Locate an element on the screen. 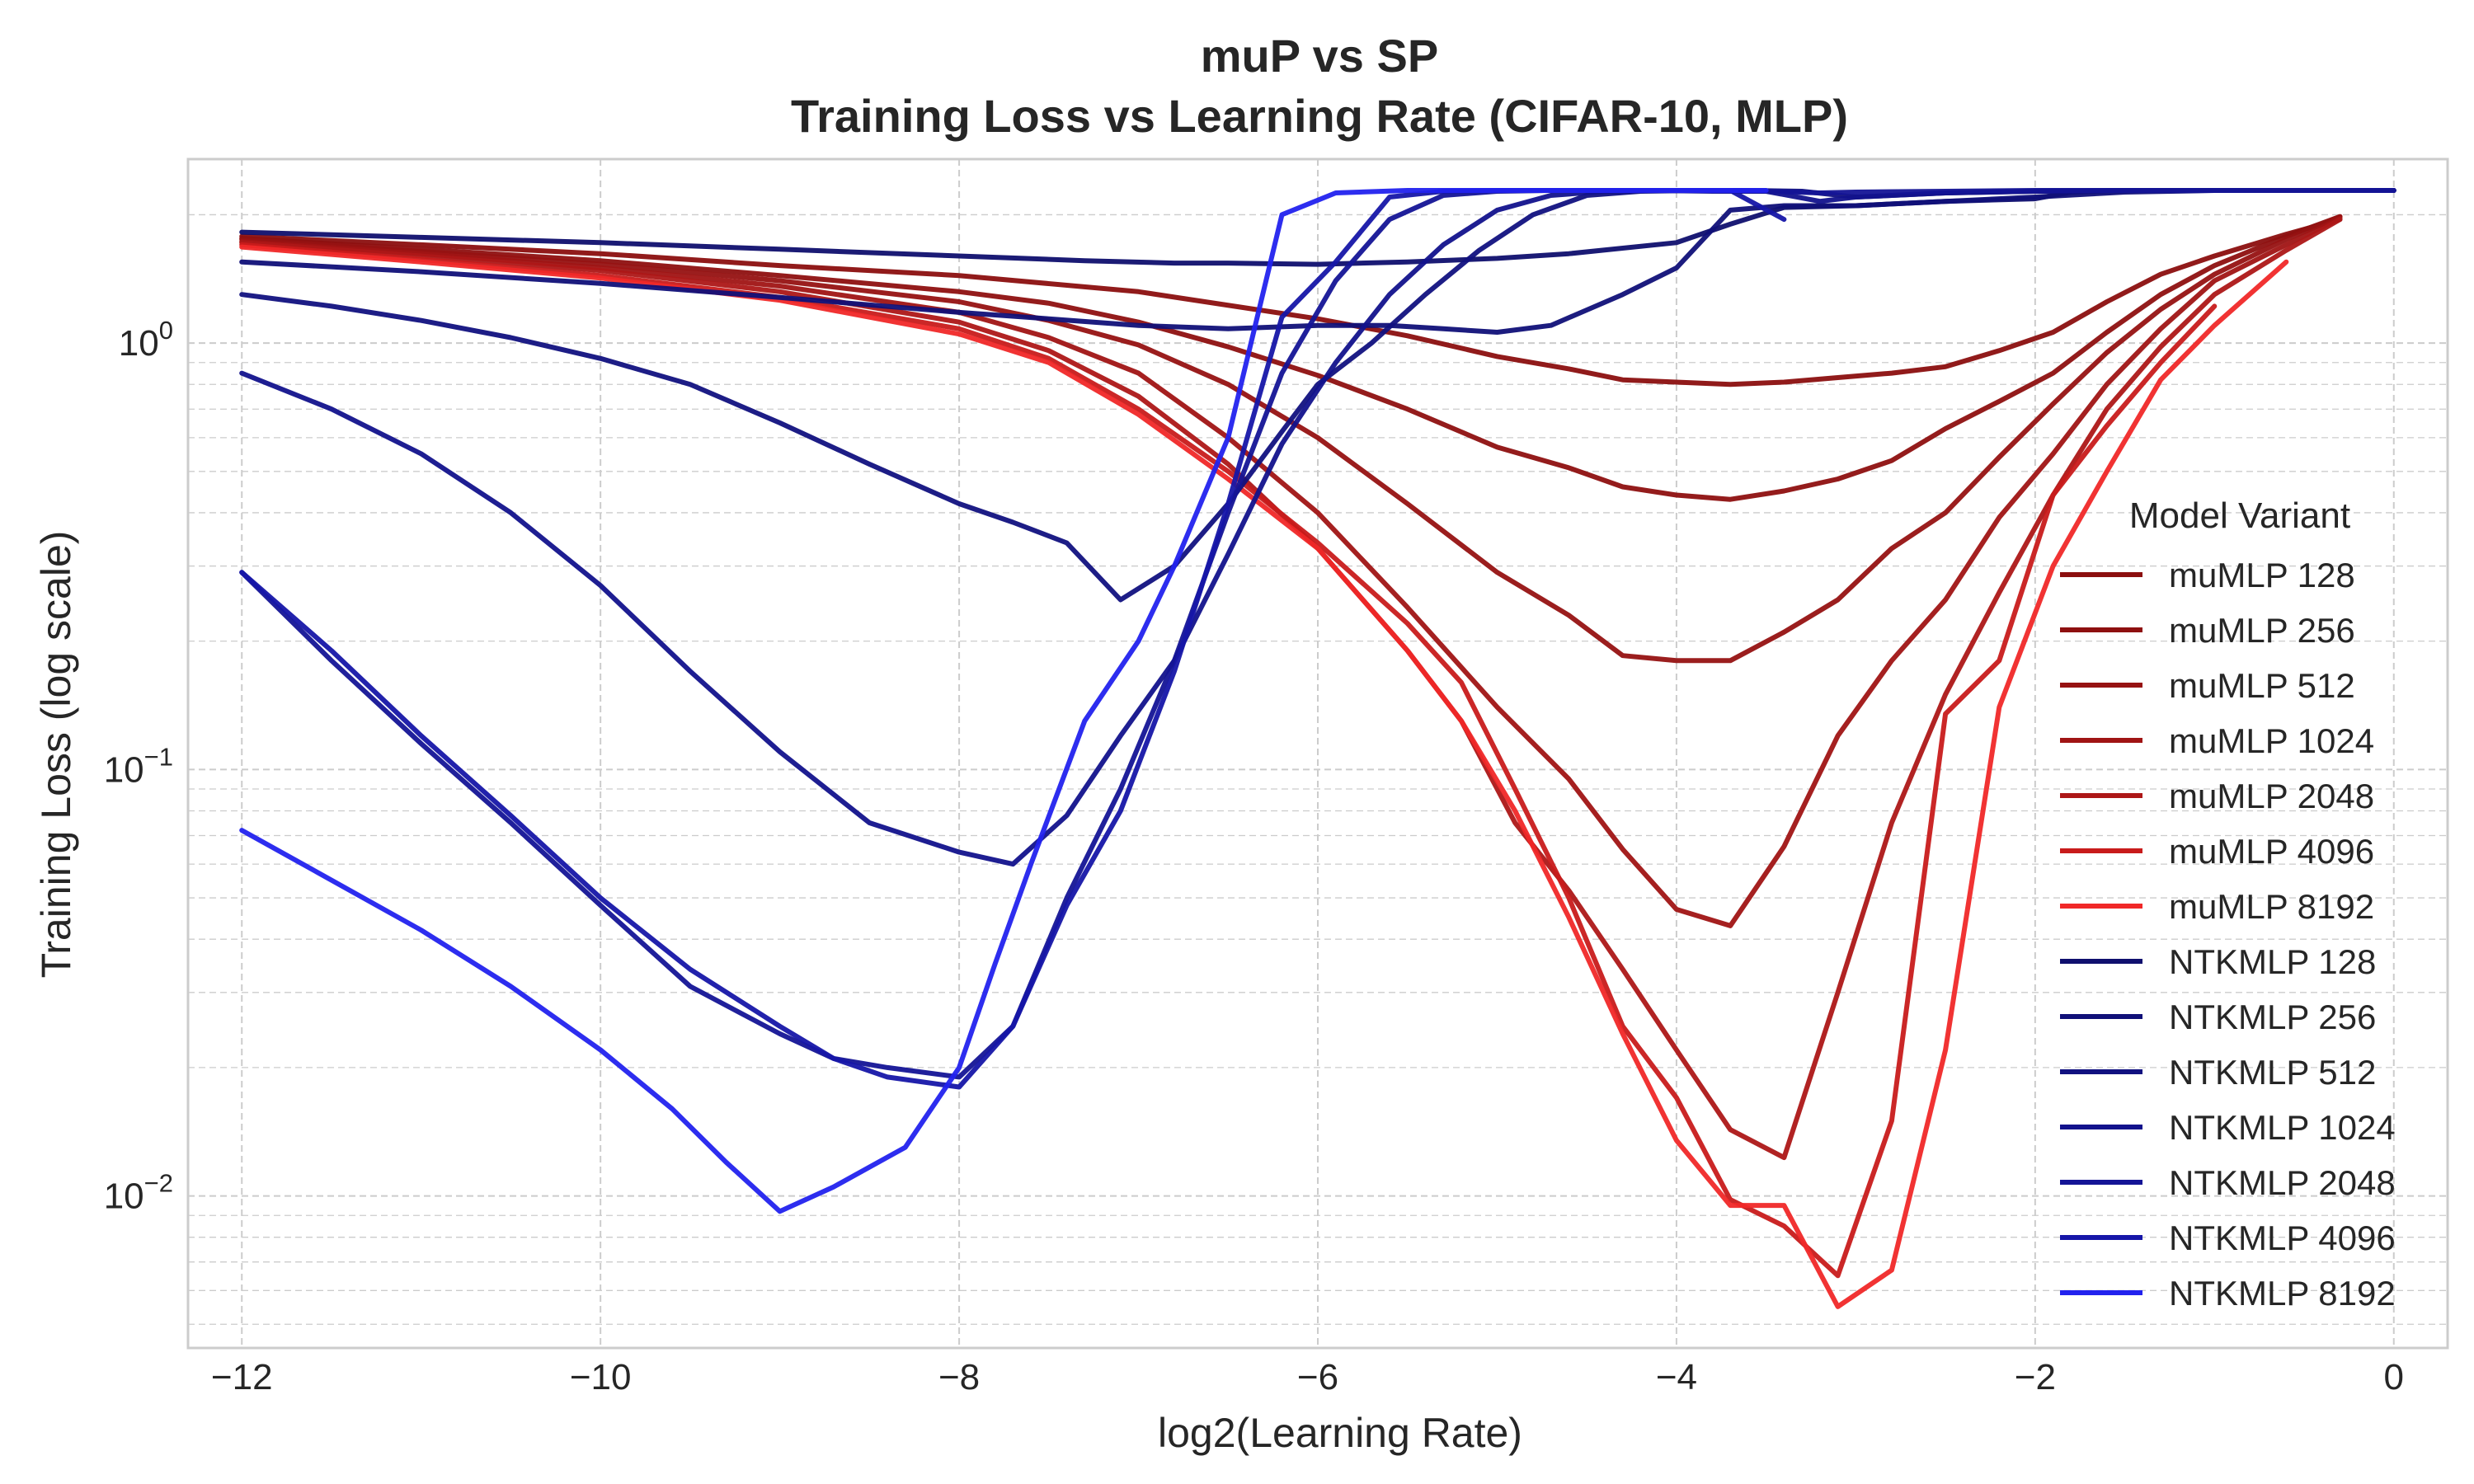 Image resolution: width=2474 pixels, height=1484 pixels. legend-label: muMLP 128 is located at coordinates (2262, 575).